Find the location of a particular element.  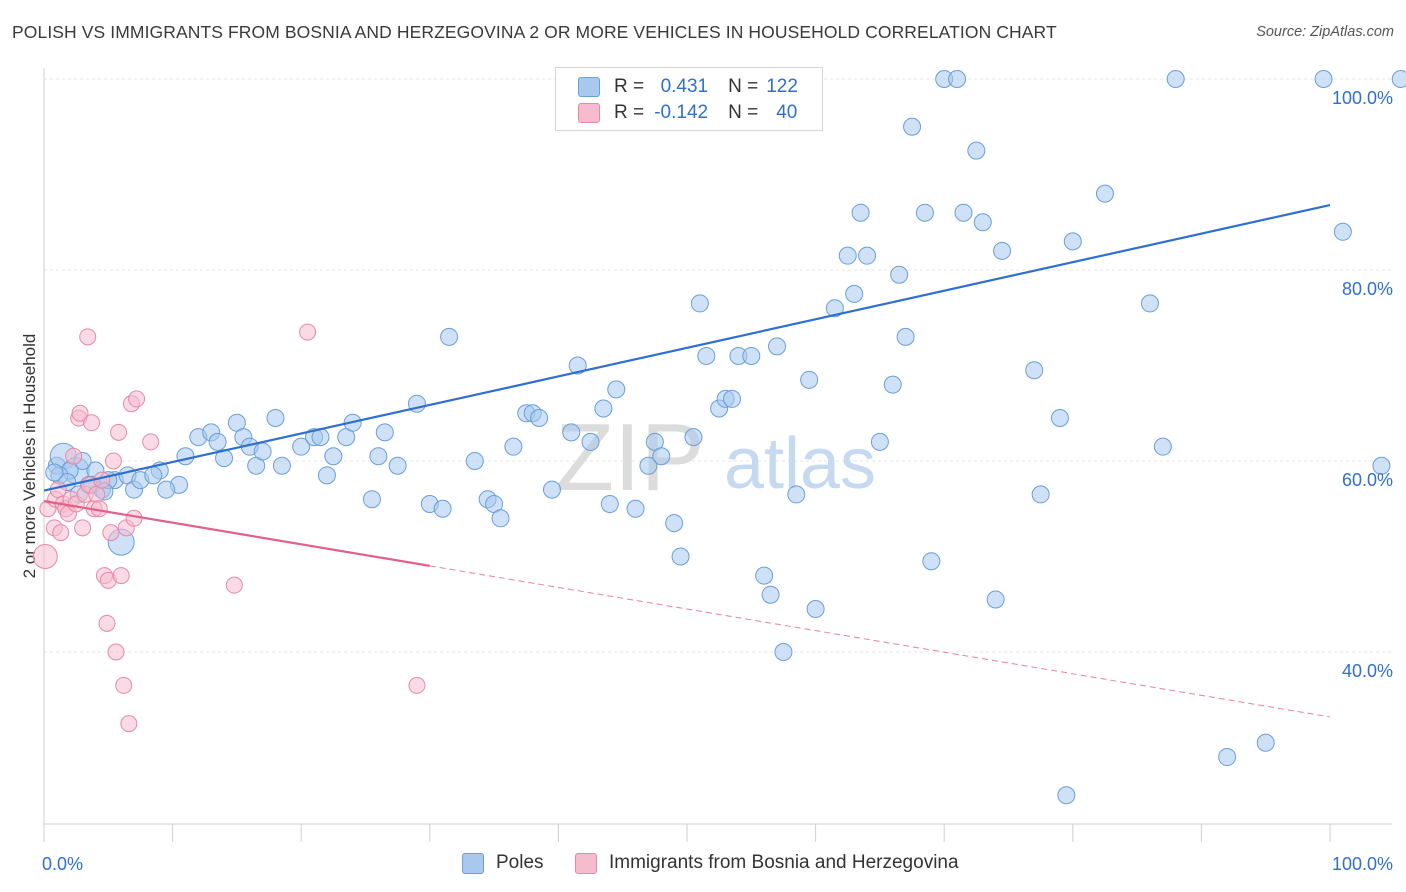

stats-legend: R = 0.431 N = 122 R = -0.142 N = 40 is located at coordinates (689, 99).